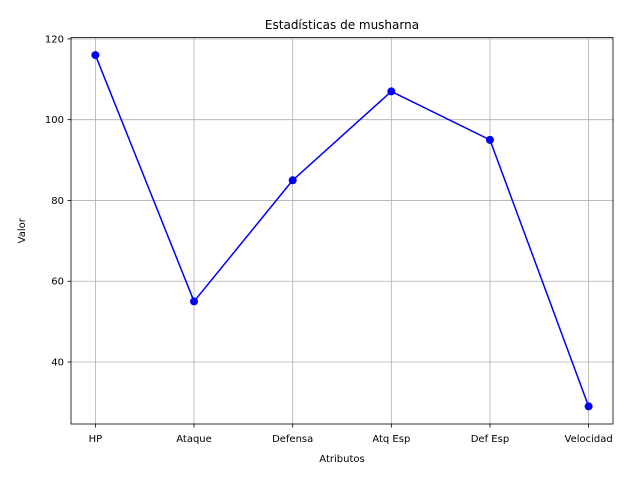  I want to click on x-tick-label: Defensa, so click(292, 439).